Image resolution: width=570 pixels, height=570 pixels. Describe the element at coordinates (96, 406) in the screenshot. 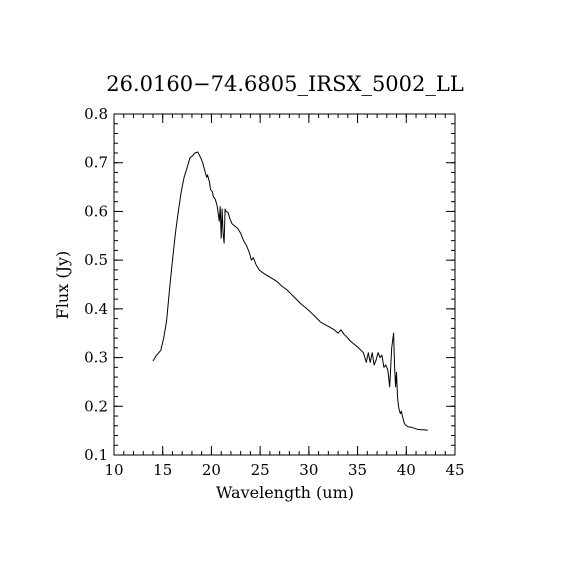

I see `y-tick-label: 0.2` at that location.